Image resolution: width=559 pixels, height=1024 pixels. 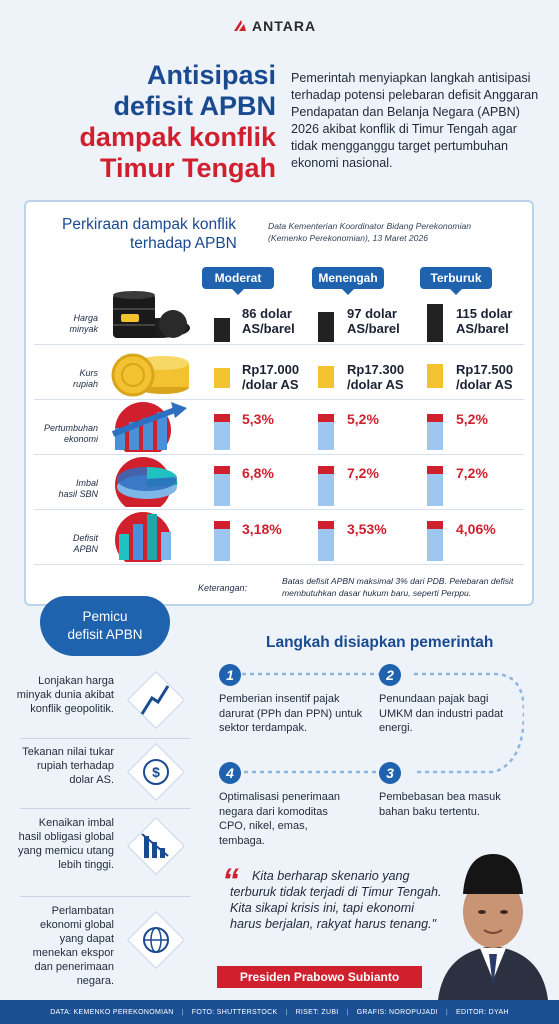 I want to click on row-oil, so click(x=279, y=317).